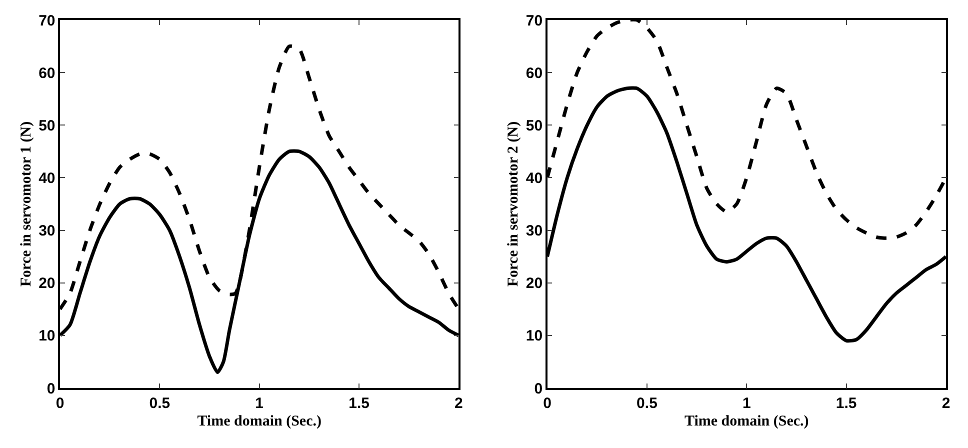 This screenshot has height=448, width=968. Describe the element at coordinates (514, 204) in the screenshot. I see `y-axis-title: Force in servomotor 2 (N)` at that location.